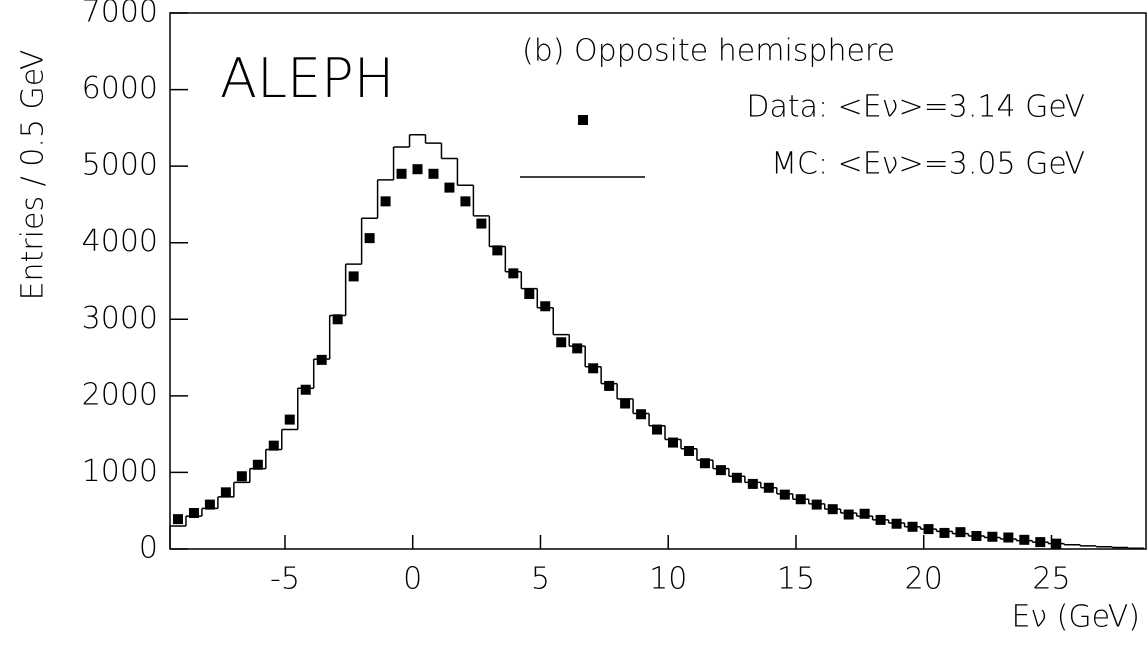 The width and height of the screenshot is (1147, 645). I want to click on x-tick-label: 25, so click(1051, 579).